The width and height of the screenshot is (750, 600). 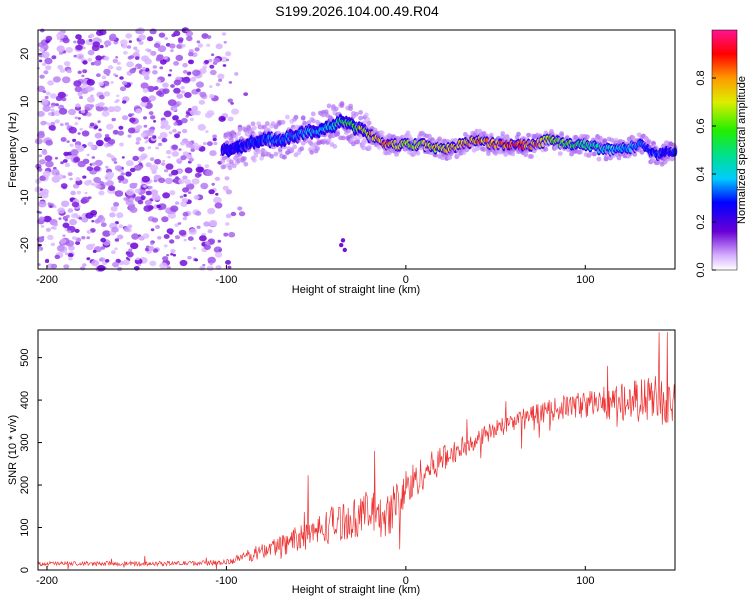 What do you see at coordinates (25, 357) in the screenshot?
I see `y-tick-label: 500` at bounding box center [25, 357].